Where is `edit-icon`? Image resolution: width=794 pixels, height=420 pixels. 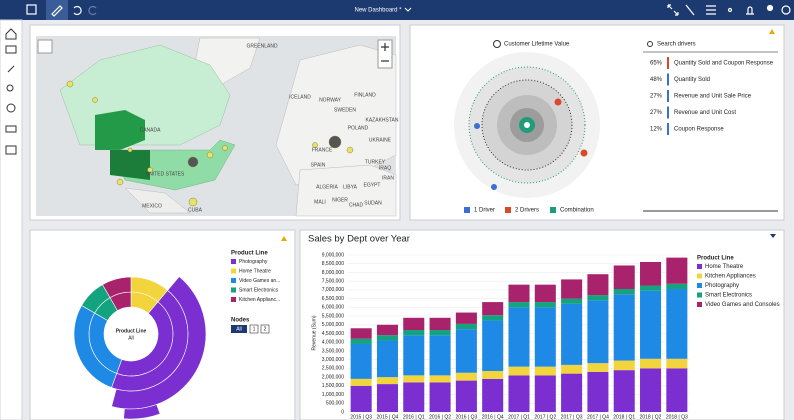
edit-icon is located at coordinates (57, 11).